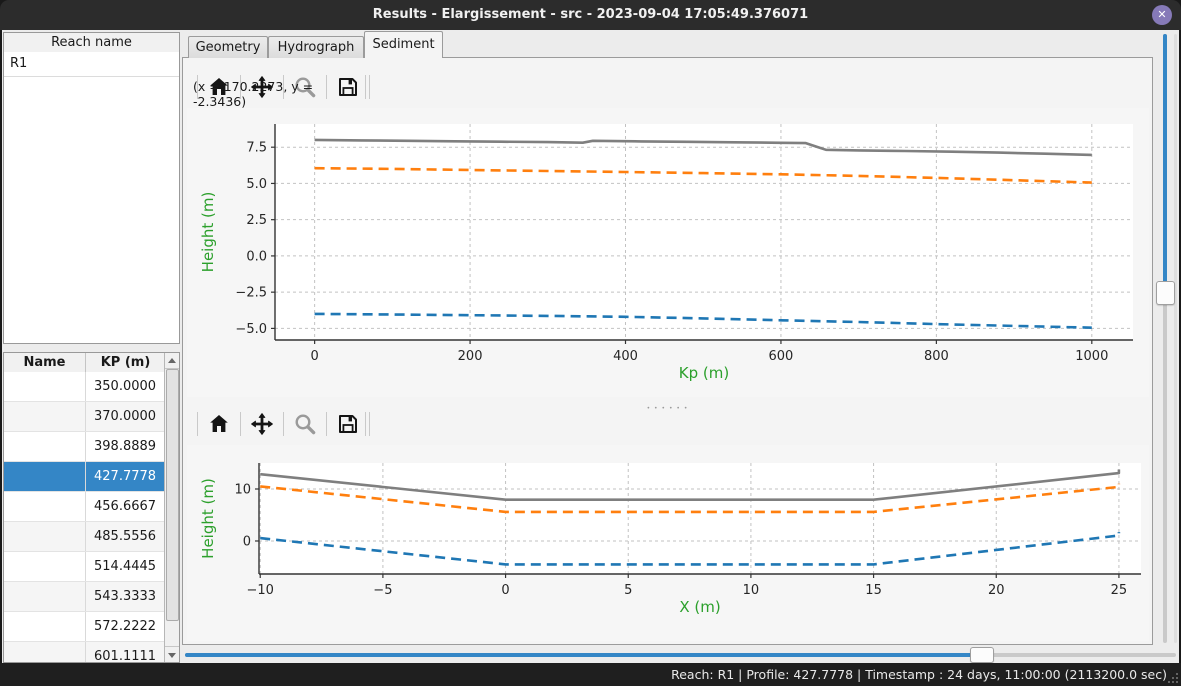 Image resolution: width=1181 pixels, height=686 pixels. I want to click on table-row: 514.4445, so click(84, 567).